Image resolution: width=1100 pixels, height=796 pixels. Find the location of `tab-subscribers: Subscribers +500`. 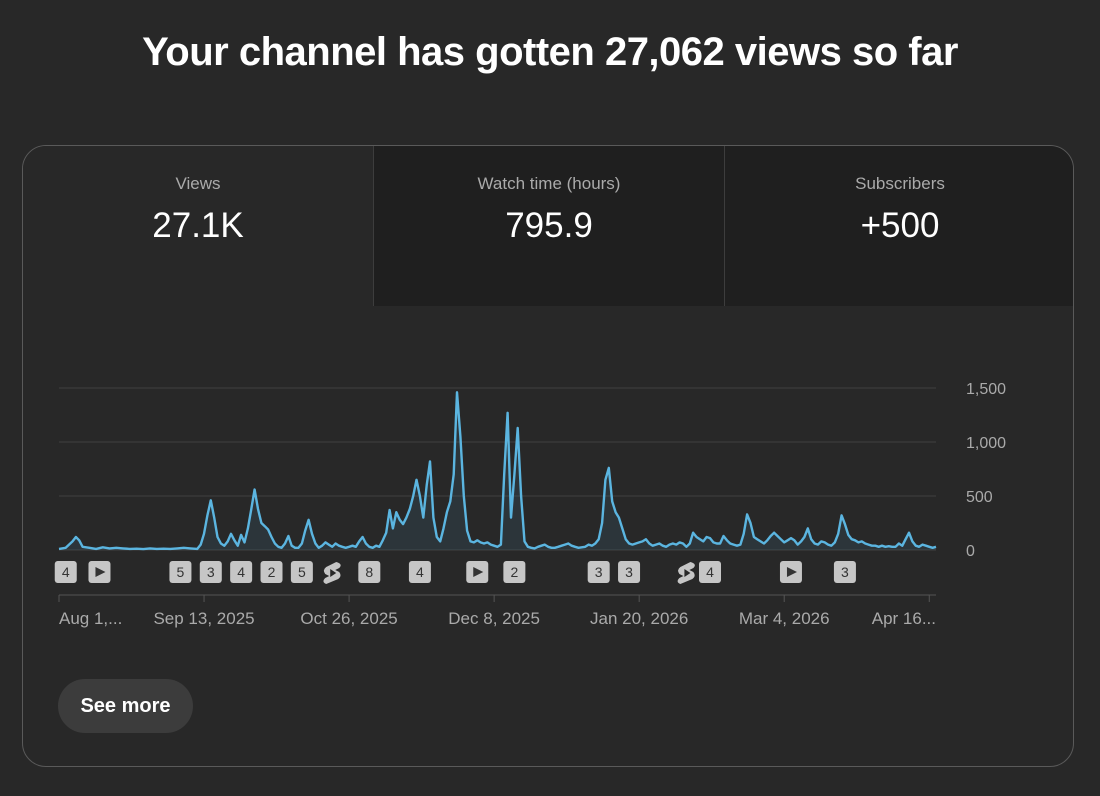

tab-subscribers: Subscribers +500 is located at coordinates (898, 226).